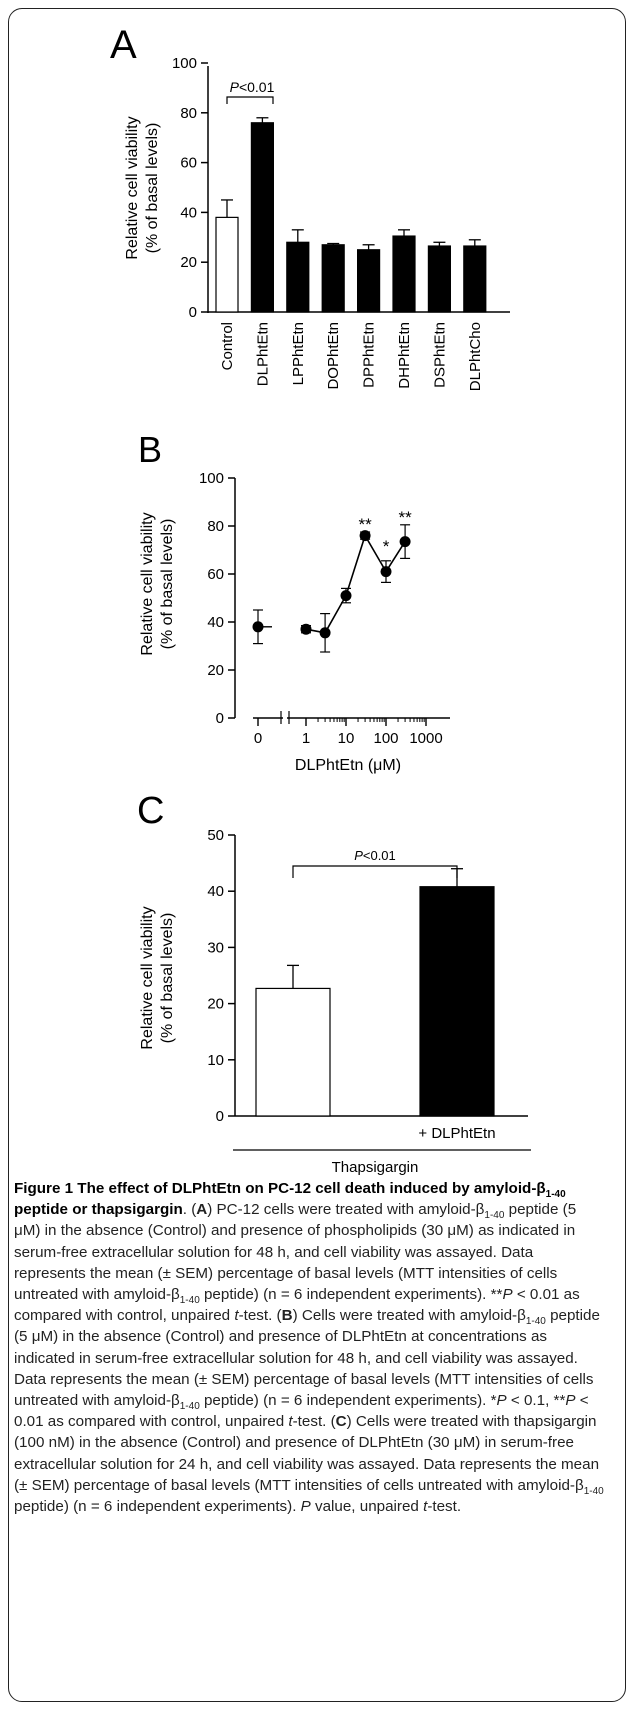 This screenshot has width=636, height=1712. I want to click on panel-a-p-value: P<0.01, so click(252, 87).